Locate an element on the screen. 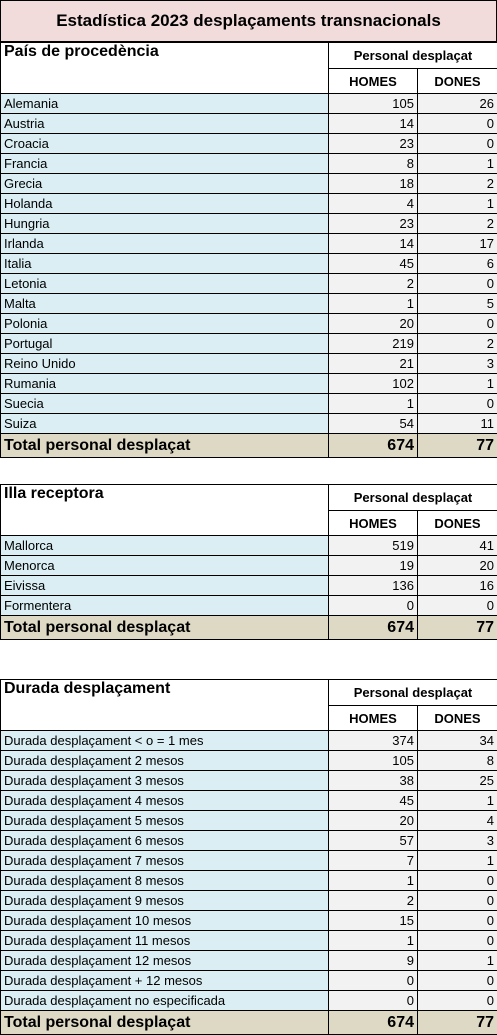 Image resolution: width=497 pixels, height=1035 pixels. row-label: Menorca is located at coordinates (165, 566).